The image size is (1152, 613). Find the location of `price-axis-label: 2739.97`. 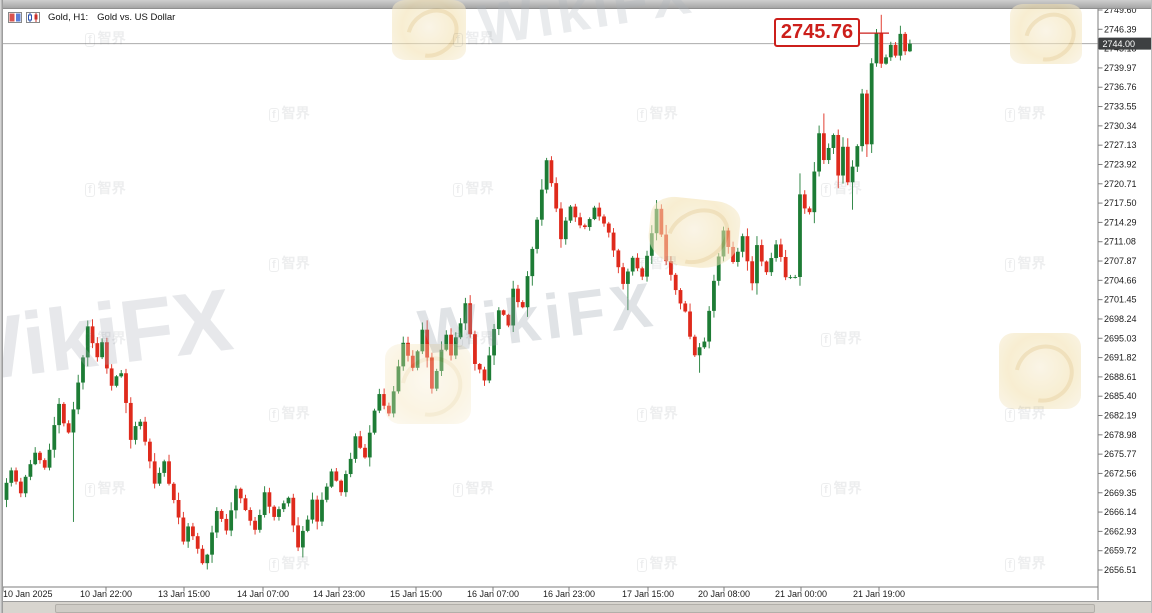

price-axis-label: 2739.97 is located at coordinates (1120, 68).